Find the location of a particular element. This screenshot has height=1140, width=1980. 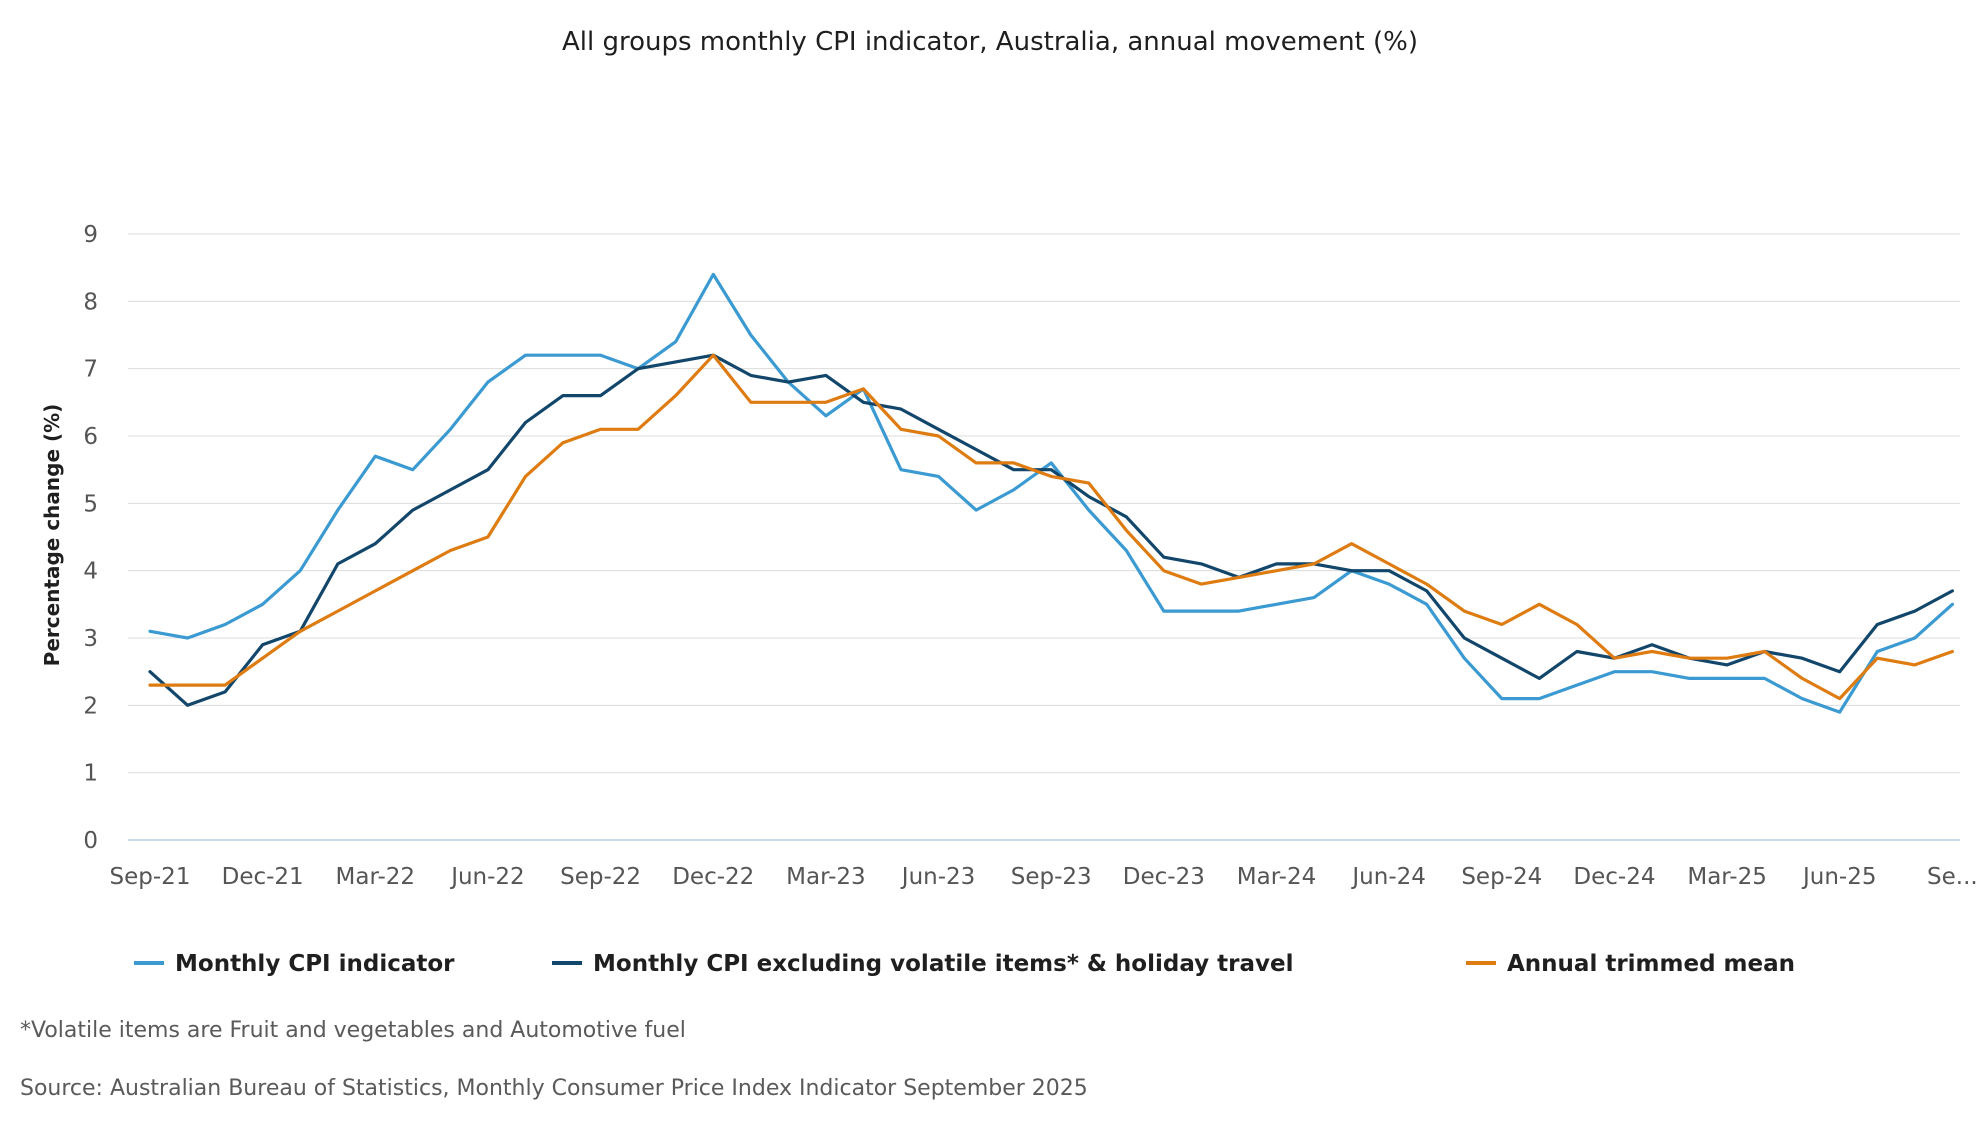

x-tick-label: Jun-23 is located at coordinates (938, 877).